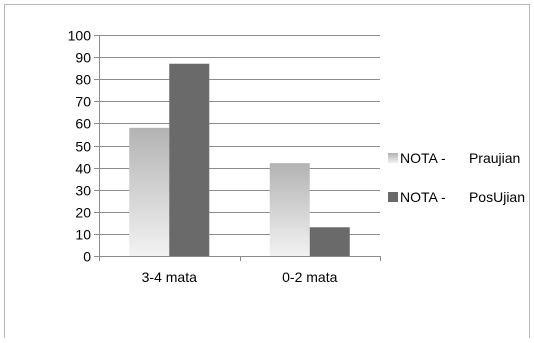  I want to click on y-tick-label-100: 100, so click(80, 36).